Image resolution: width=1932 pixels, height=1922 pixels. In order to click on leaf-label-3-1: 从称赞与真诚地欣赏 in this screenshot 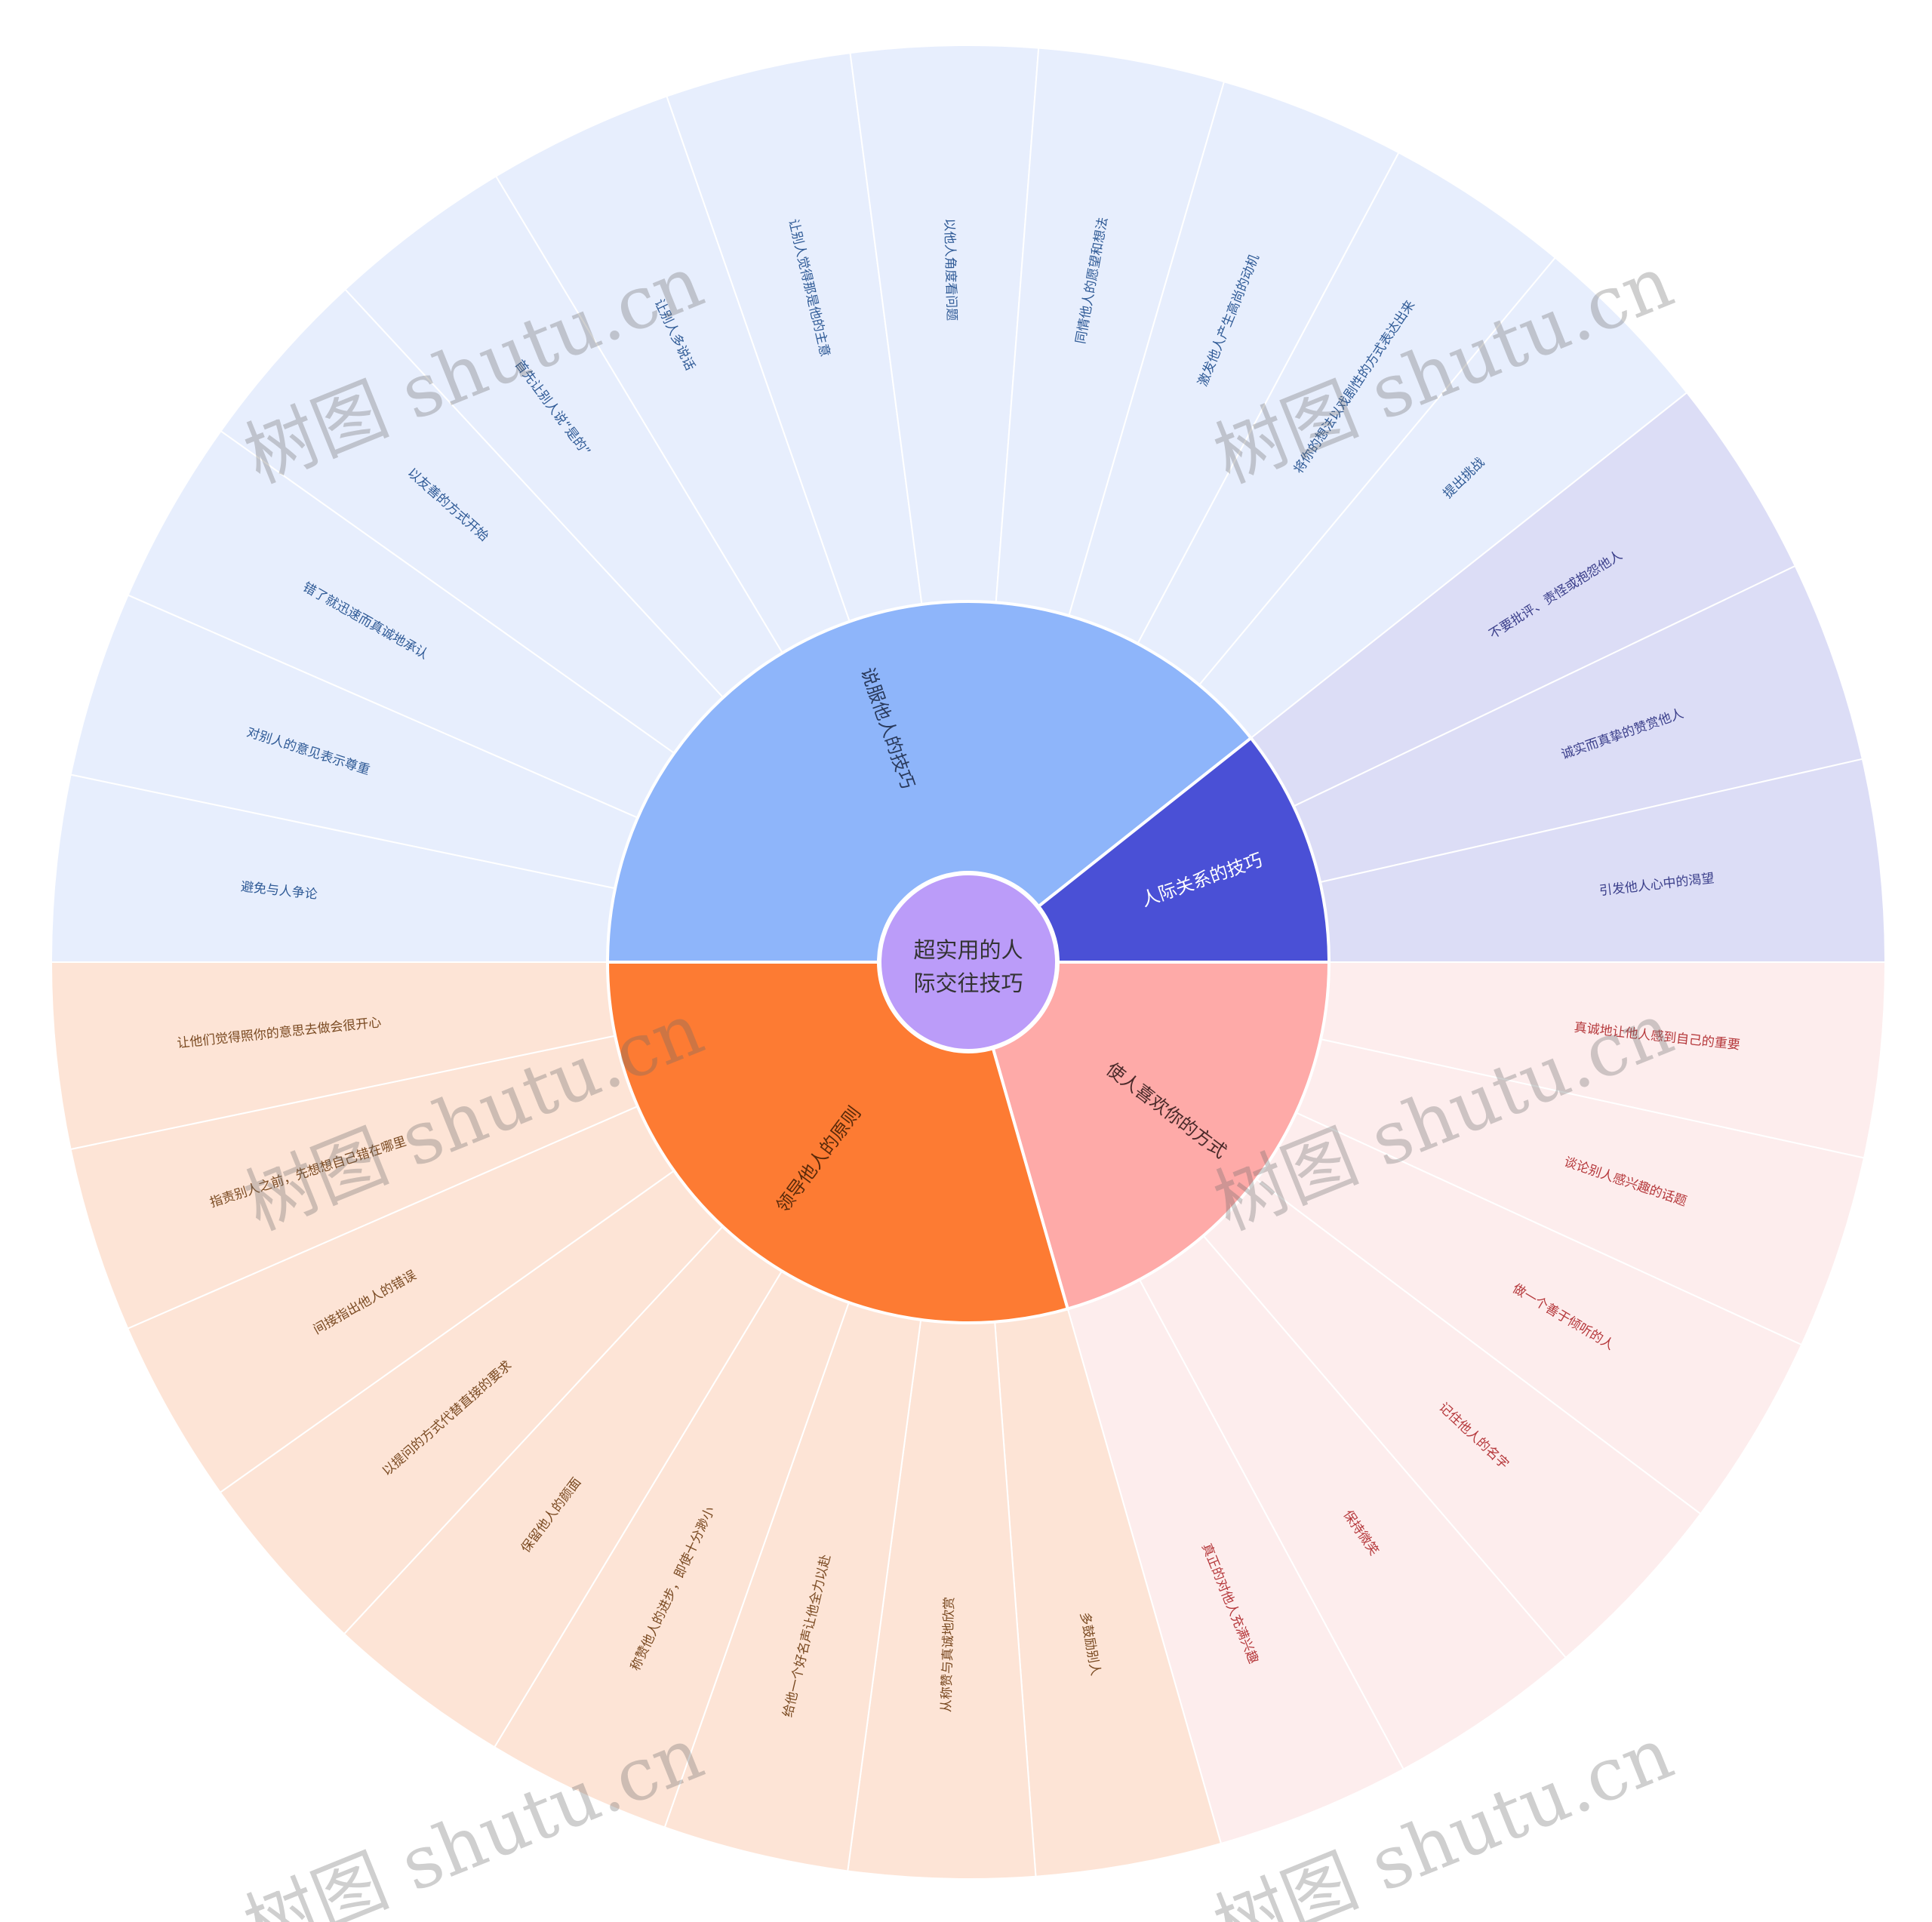, I will do `click(948, 1655)`.